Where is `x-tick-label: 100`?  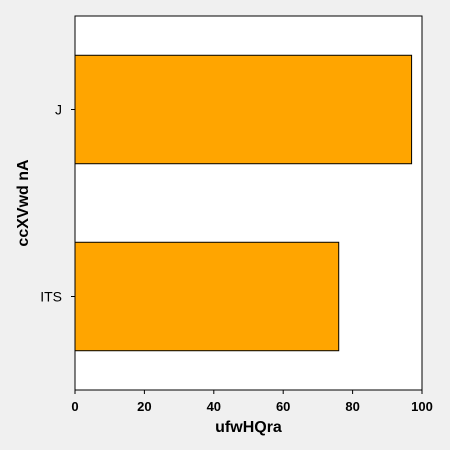
x-tick-label: 100 is located at coordinates (422, 406).